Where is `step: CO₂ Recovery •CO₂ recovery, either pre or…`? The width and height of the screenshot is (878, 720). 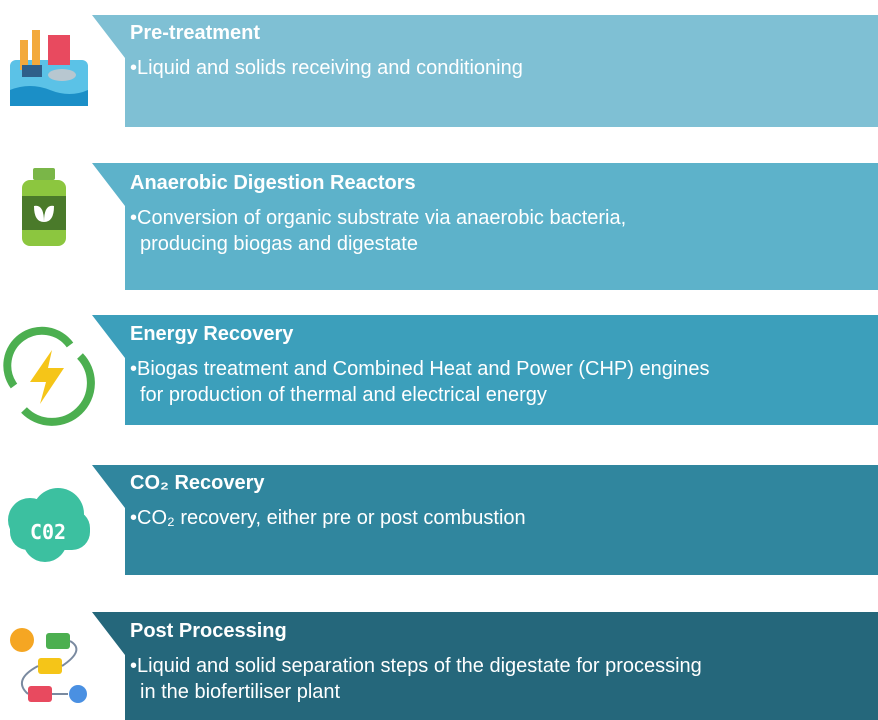
step: CO₂ Recovery •CO₂ recovery, either pre or… is located at coordinates (502, 501).